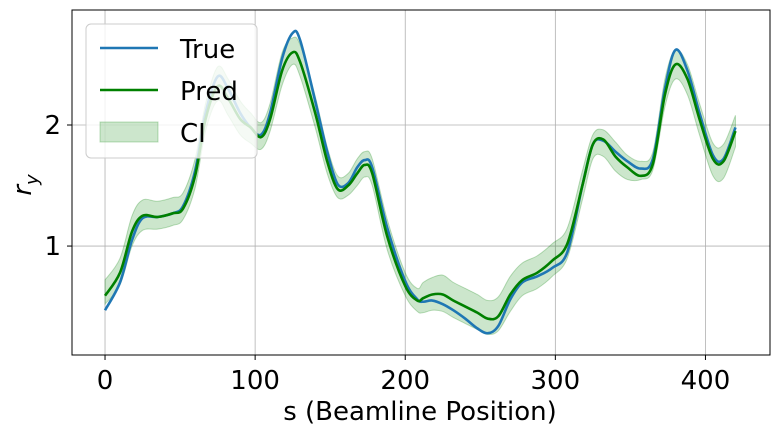 The height and width of the screenshot is (437, 779). I want to click on y-tick-label: 2, so click(52, 126).